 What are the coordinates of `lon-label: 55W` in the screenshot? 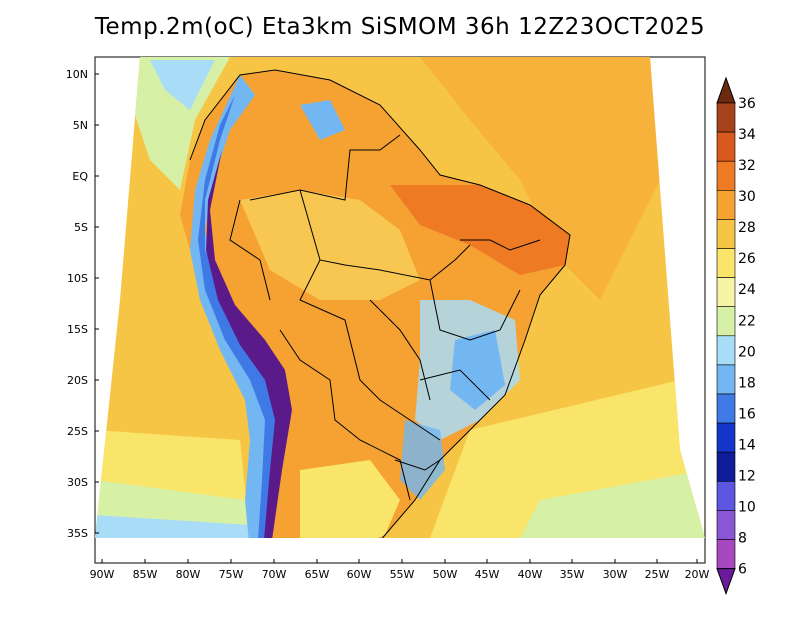 It's located at (402, 574).